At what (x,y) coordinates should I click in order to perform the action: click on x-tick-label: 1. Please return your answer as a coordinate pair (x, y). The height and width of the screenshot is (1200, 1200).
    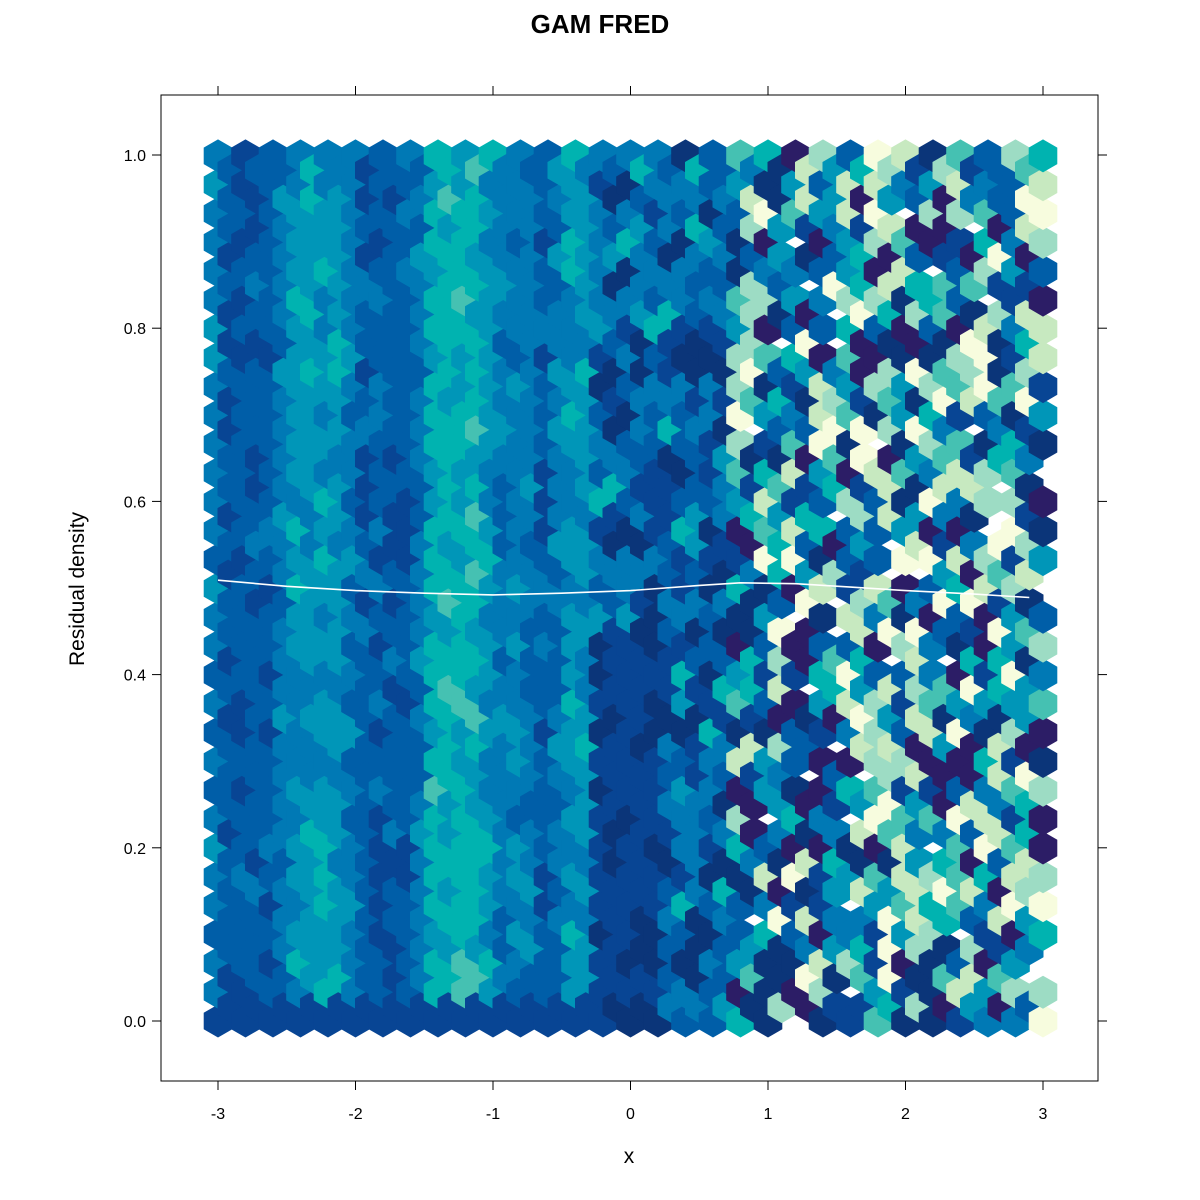
    Looking at the image, I should click on (768, 1114).